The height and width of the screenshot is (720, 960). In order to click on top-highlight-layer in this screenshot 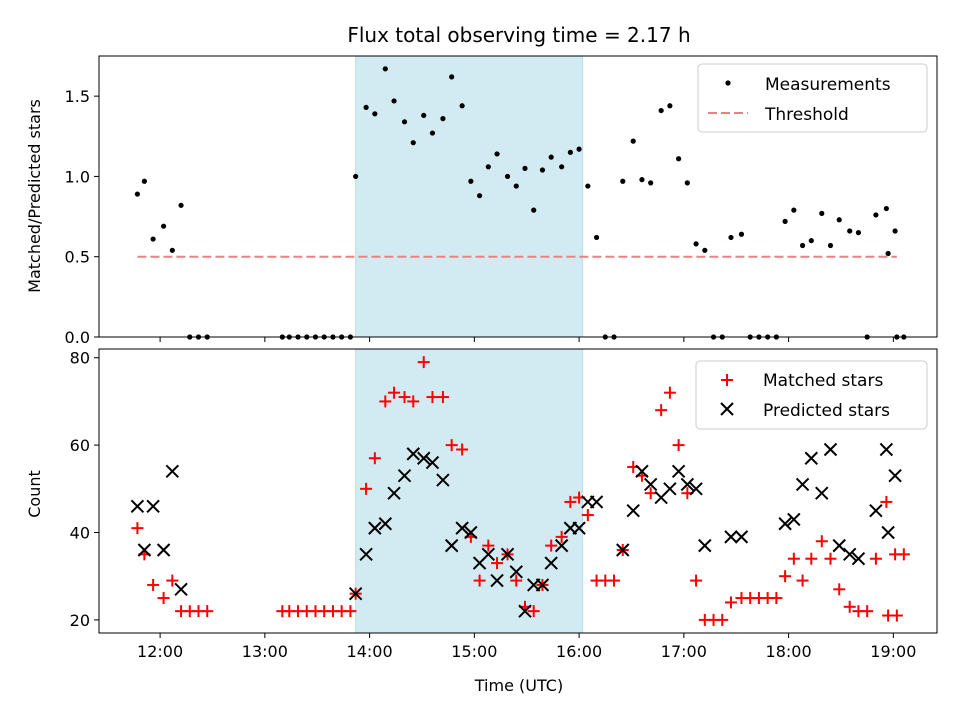, I will do `click(469, 196)`.